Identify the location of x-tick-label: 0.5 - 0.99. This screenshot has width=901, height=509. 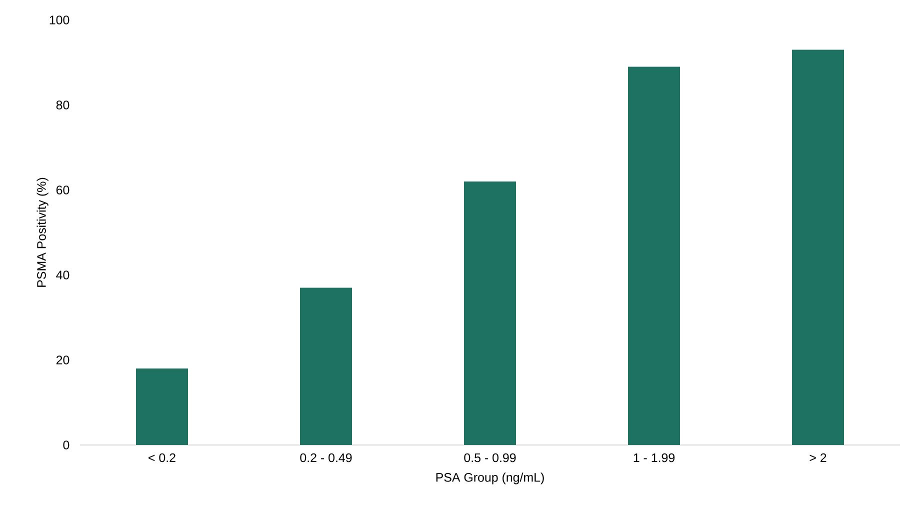
(490, 457).